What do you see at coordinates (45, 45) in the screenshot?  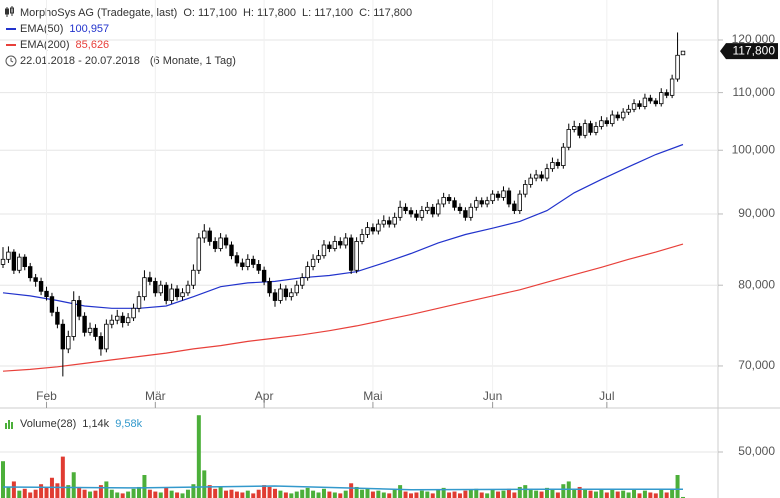 I see `legend-name: EMA(200)` at bounding box center [45, 45].